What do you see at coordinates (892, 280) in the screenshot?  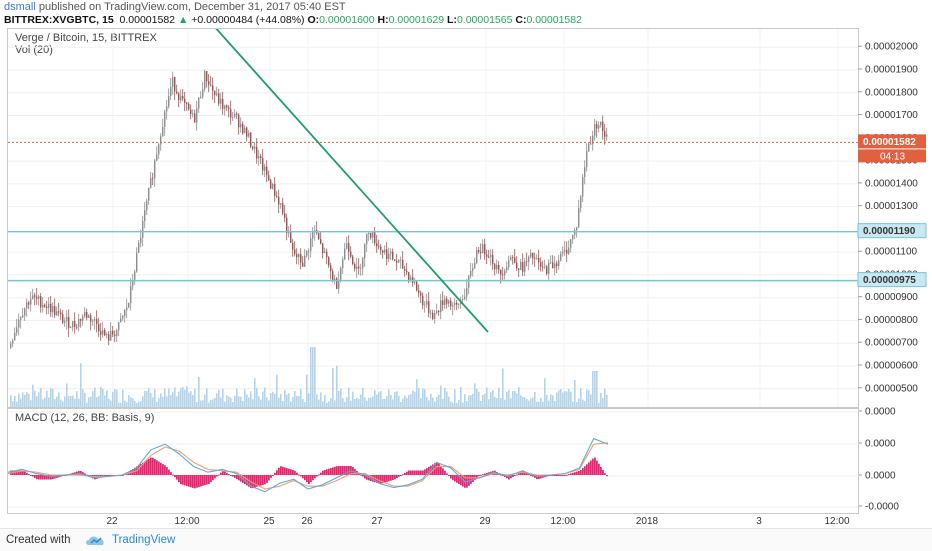 I see `support-line-tag` at bounding box center [892, 280].